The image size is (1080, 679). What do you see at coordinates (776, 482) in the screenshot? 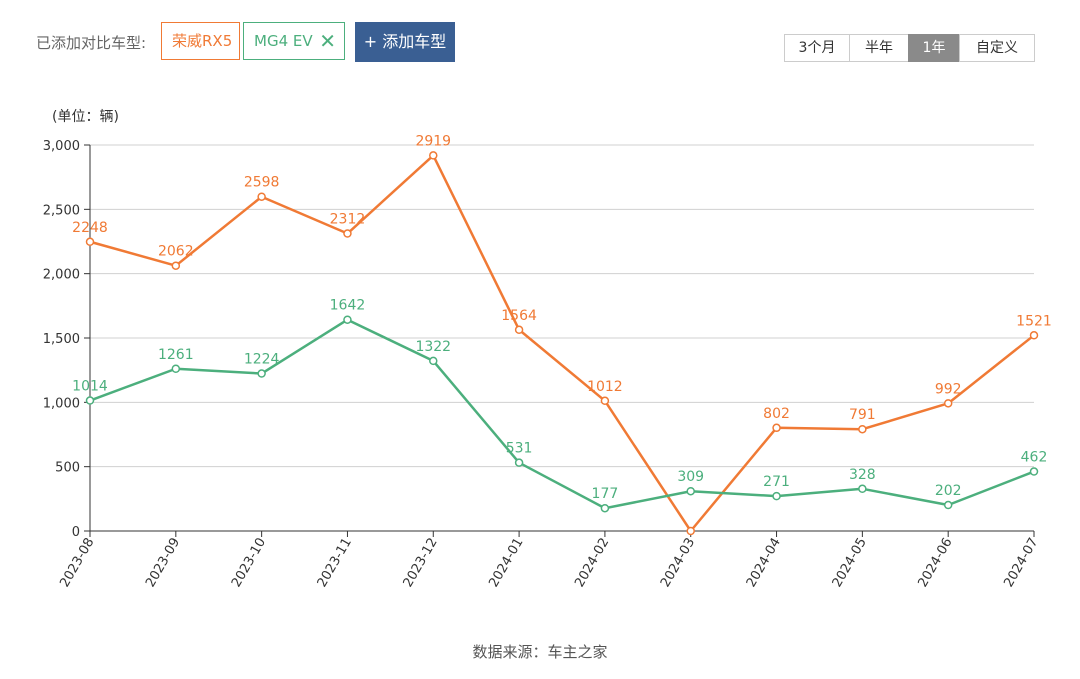
I see `data-label: 271` at bounding box center [776, 482].